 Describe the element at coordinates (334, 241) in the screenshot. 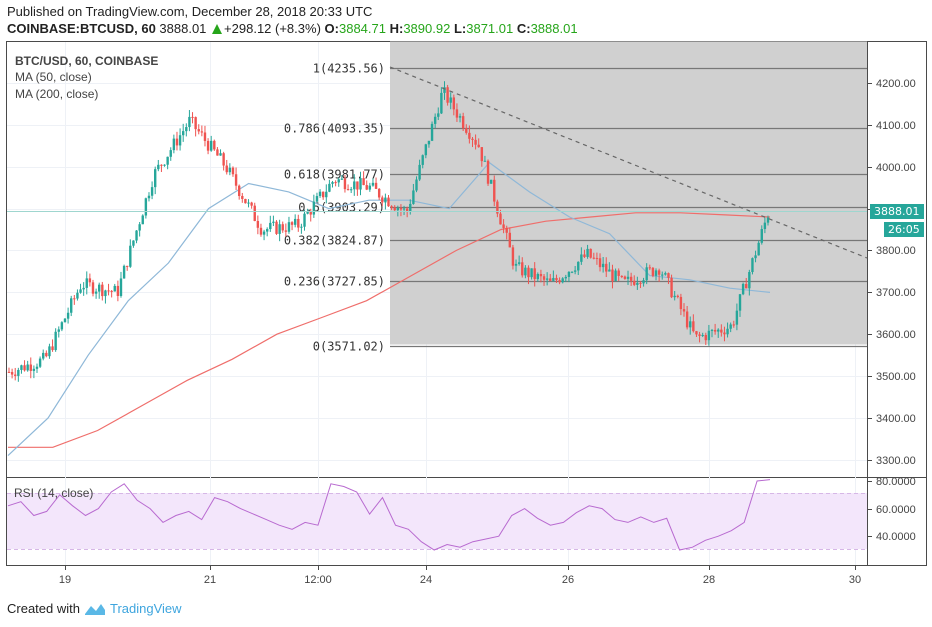

I see `svg-text: 0.382(3824.87)` at that location.